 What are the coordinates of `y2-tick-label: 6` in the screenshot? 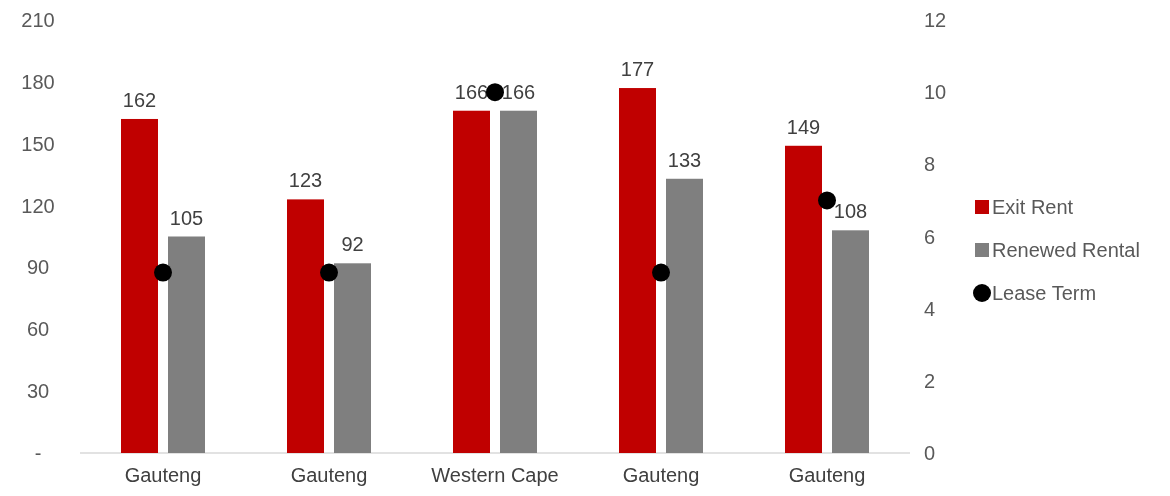 It's located at (930, 236).